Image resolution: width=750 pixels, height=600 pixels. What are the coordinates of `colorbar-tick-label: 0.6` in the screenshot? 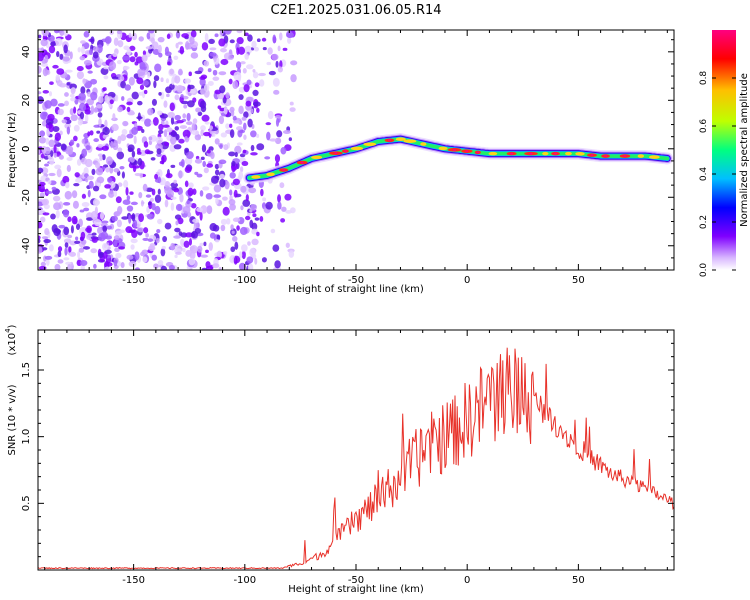 It's located at (704, 126).